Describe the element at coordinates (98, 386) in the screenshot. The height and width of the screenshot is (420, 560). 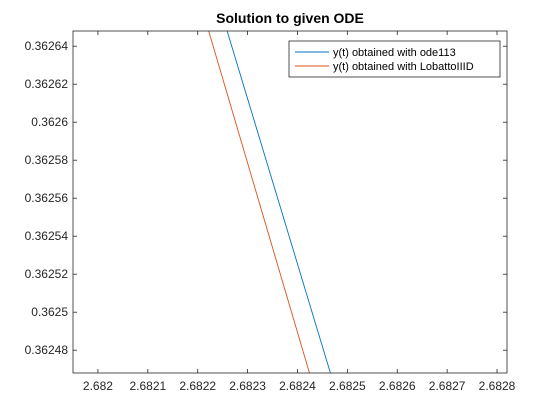
I see `x-tick-label: 2.682` at that location.